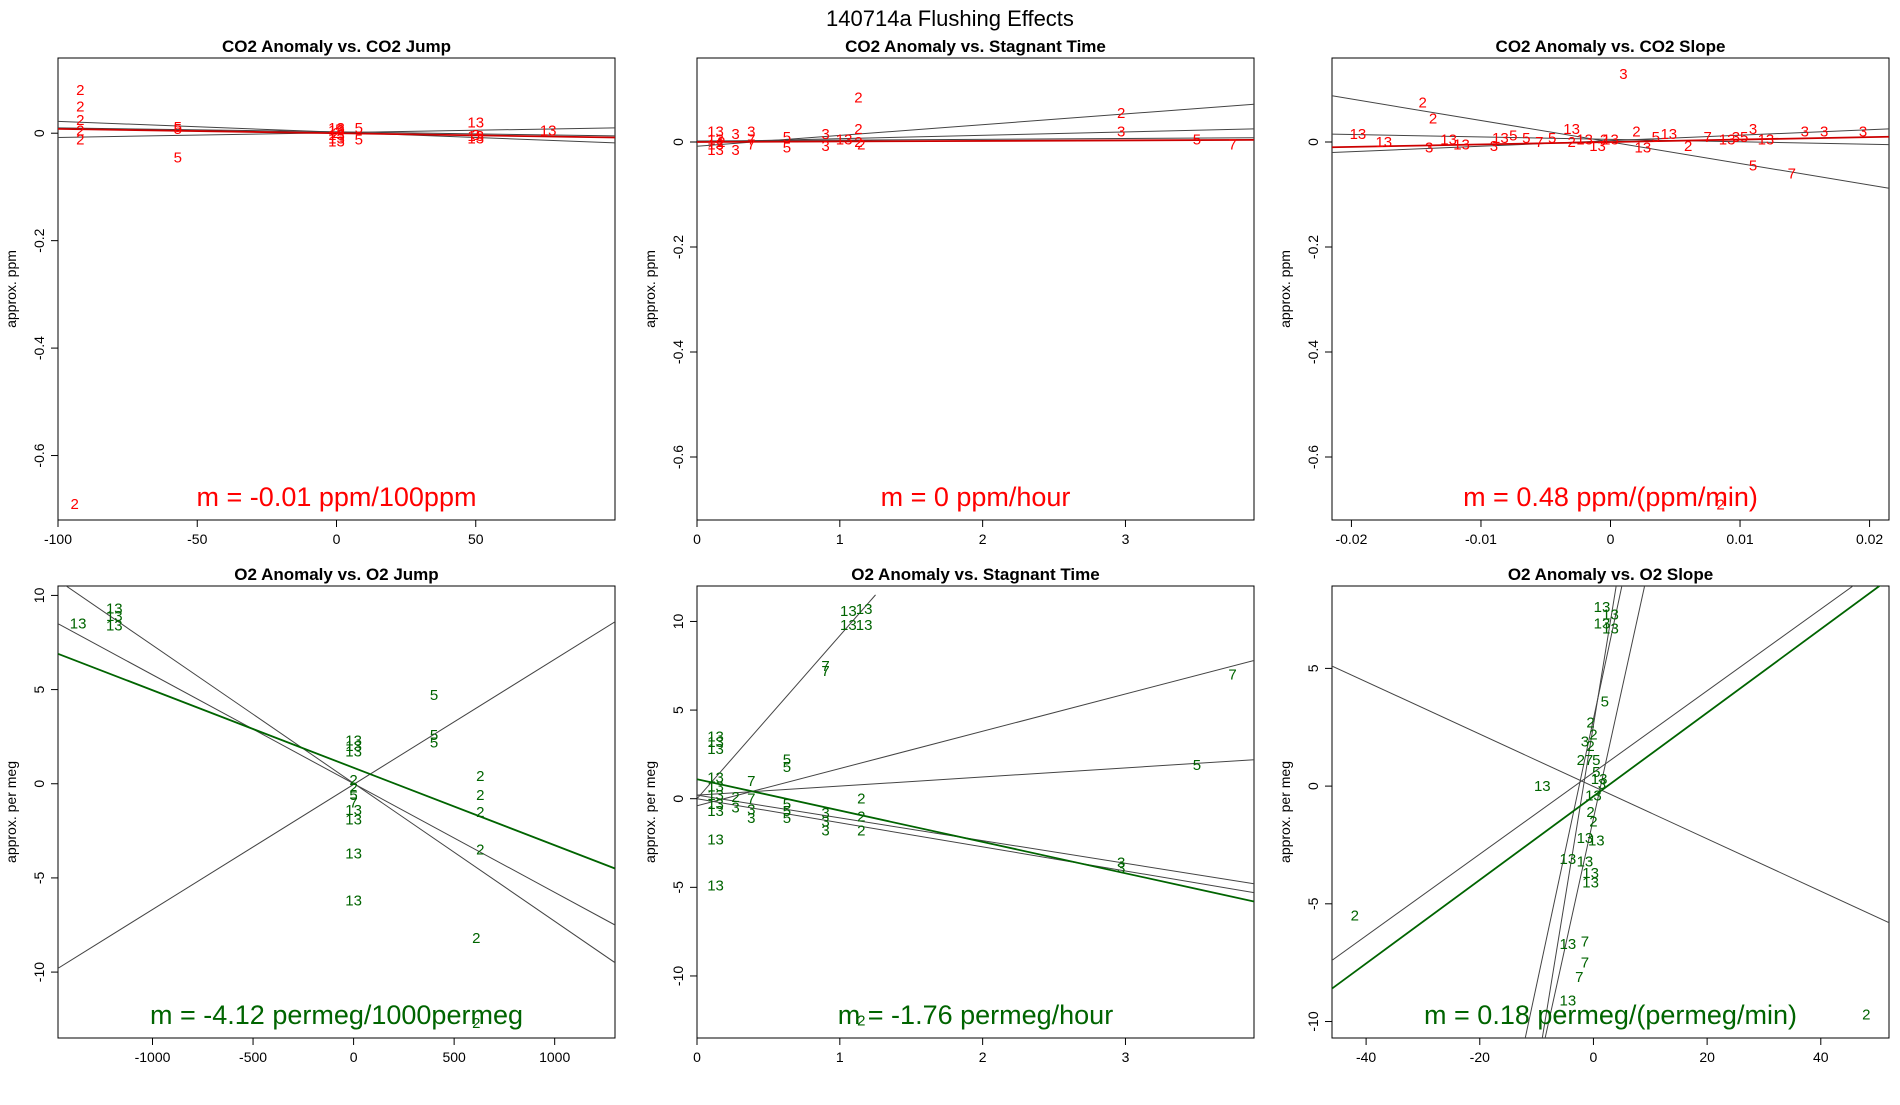  I want to click on chart-title: CO2 Anomaly vs. CO2 Slope, so click(1611, 46).